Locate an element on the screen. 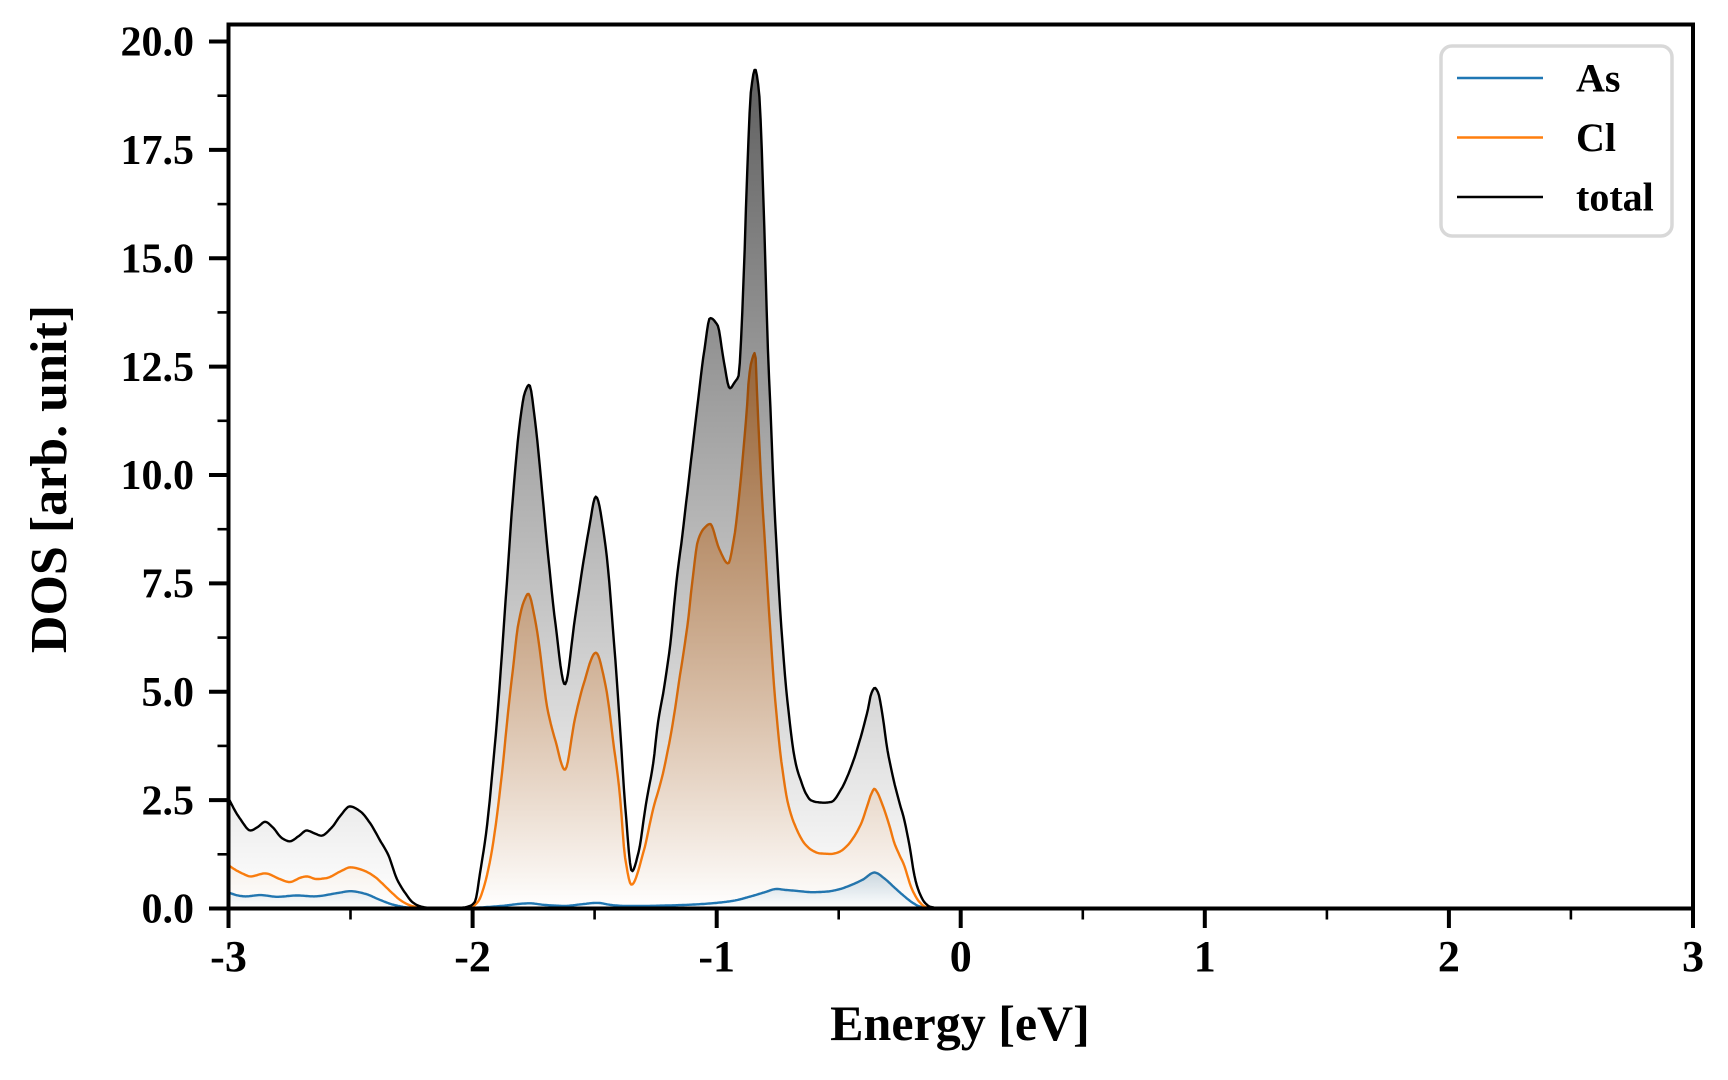 This screenshot has width=1728, height=1080. svg-text: DOS [arb. unit] is located at coordinates (49, 479).